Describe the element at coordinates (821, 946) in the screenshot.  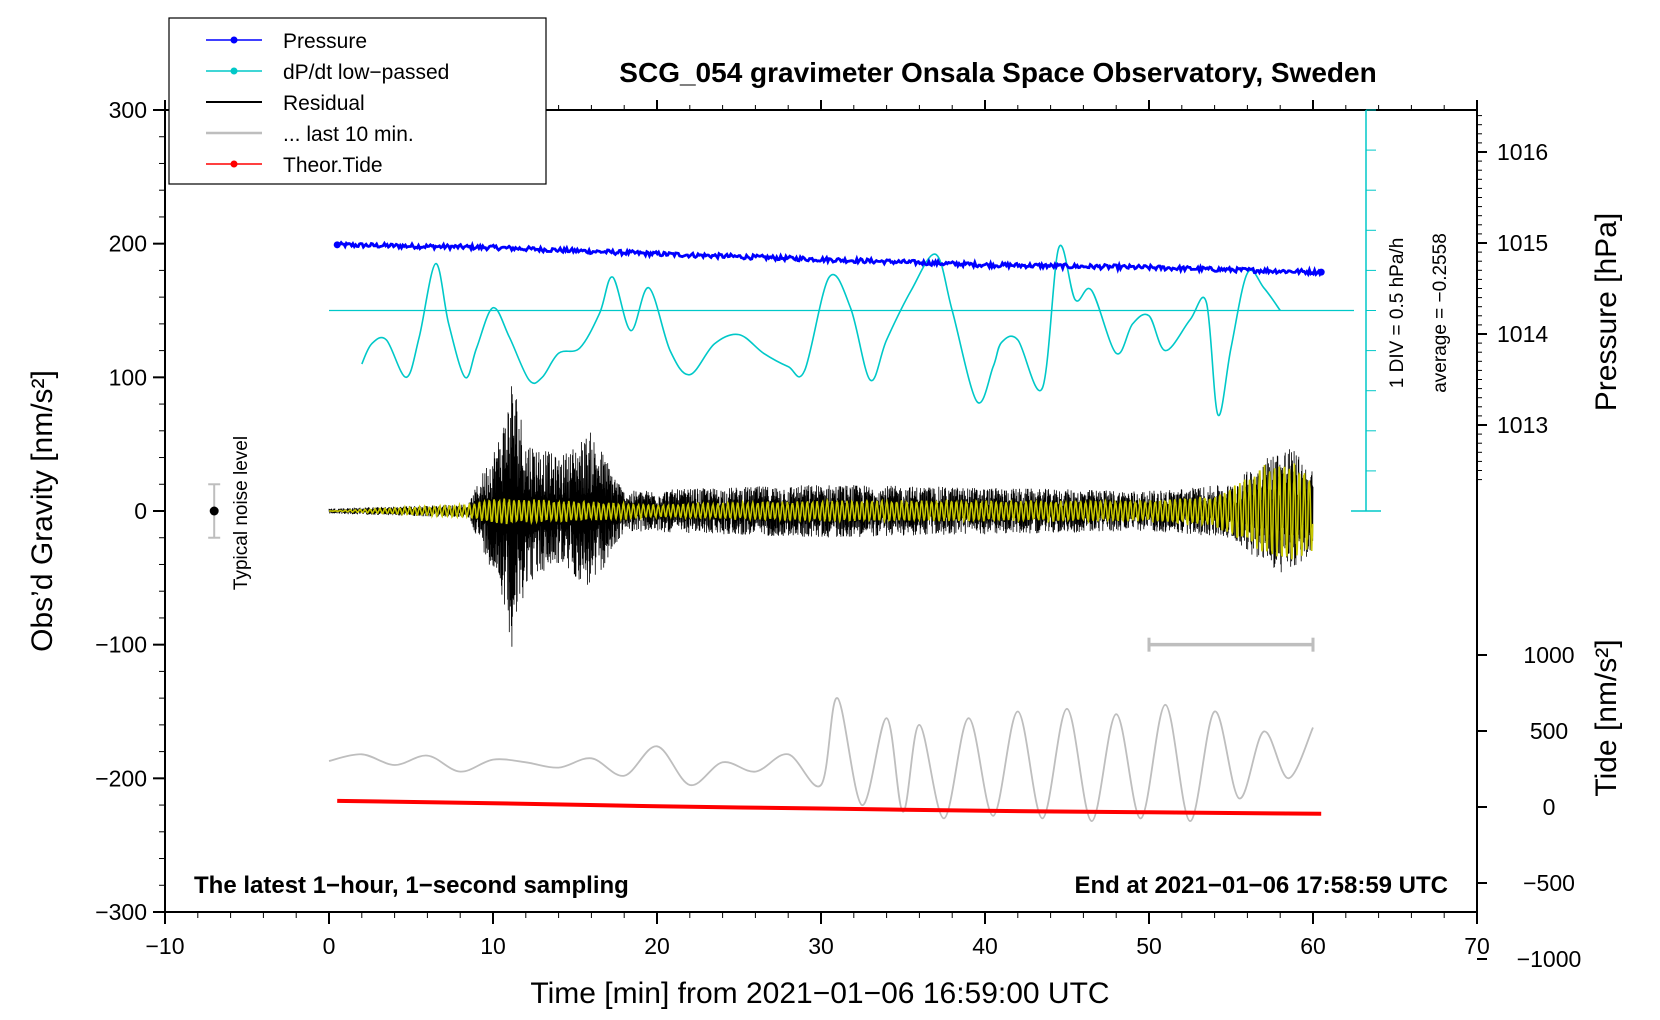
I see `x-tick-label: 30` at that location.